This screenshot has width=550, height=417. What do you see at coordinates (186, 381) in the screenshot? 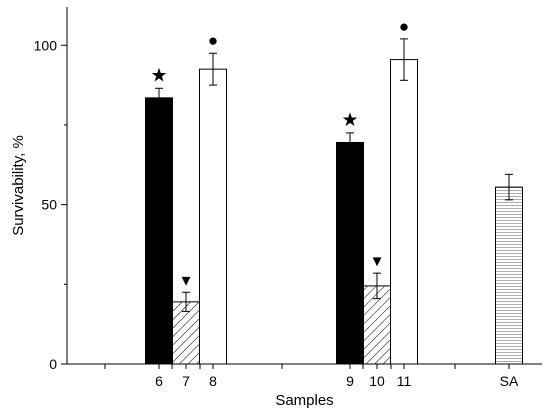
I see `x-tick-label-7: 7` at bounding box center [186, 381].